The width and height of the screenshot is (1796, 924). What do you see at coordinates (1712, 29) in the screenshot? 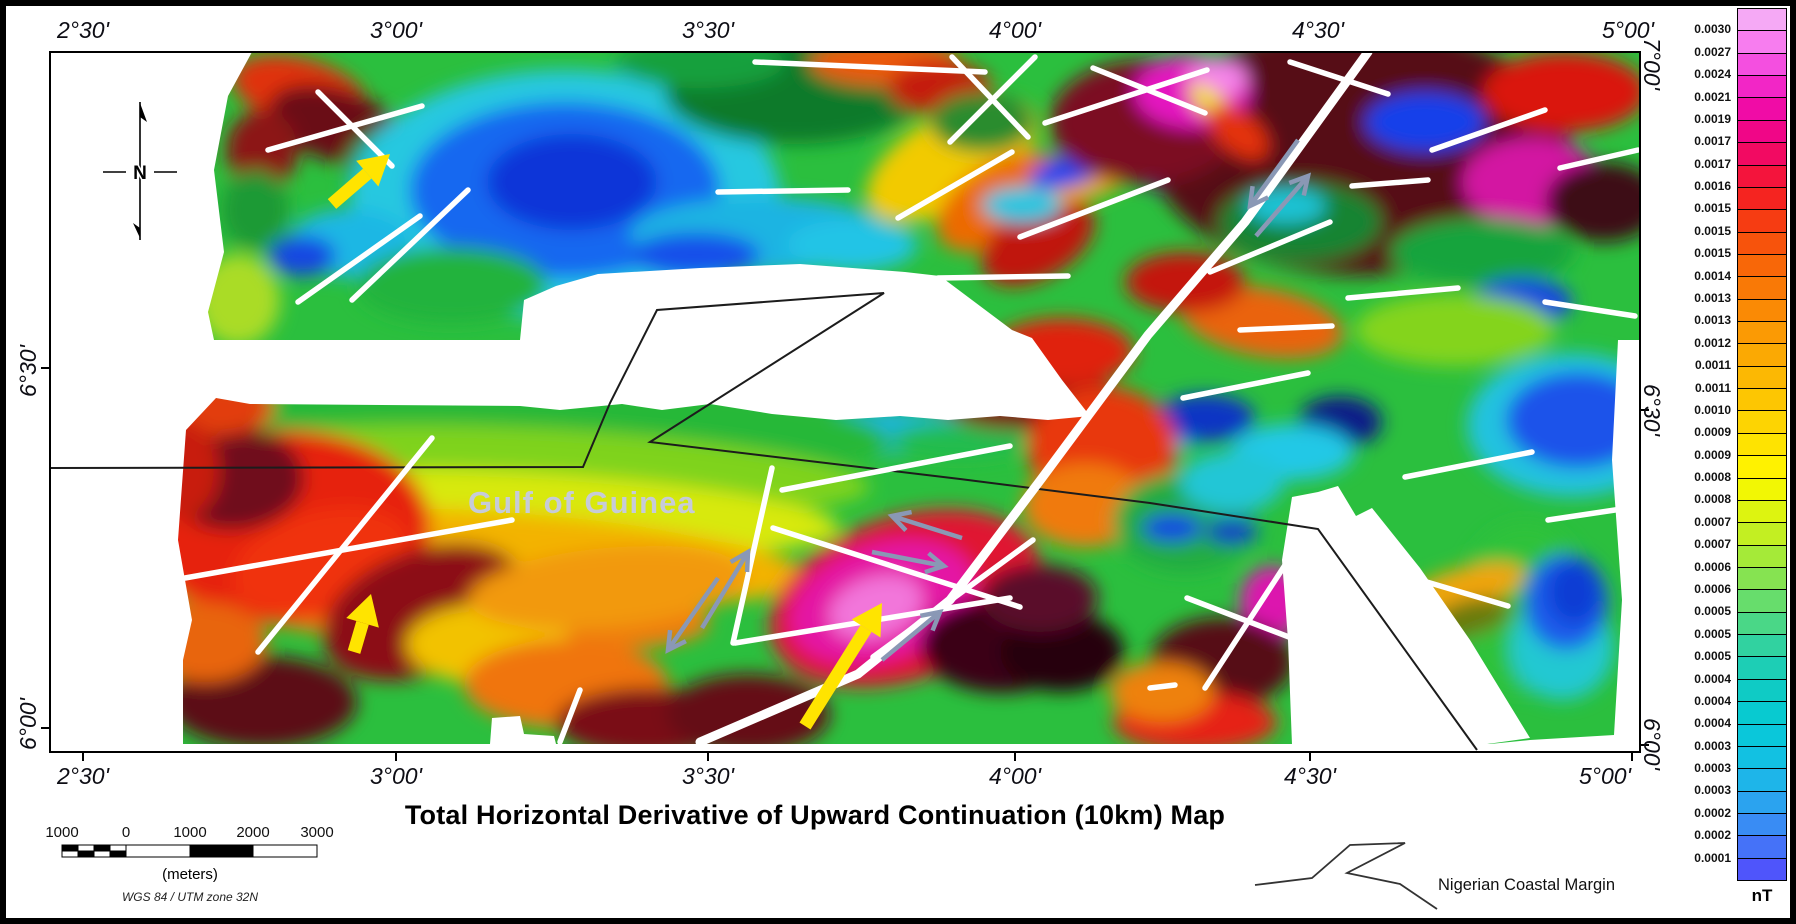
I see `colorbar-tick-label: 0.0030` at bounding box center [1712, 29].